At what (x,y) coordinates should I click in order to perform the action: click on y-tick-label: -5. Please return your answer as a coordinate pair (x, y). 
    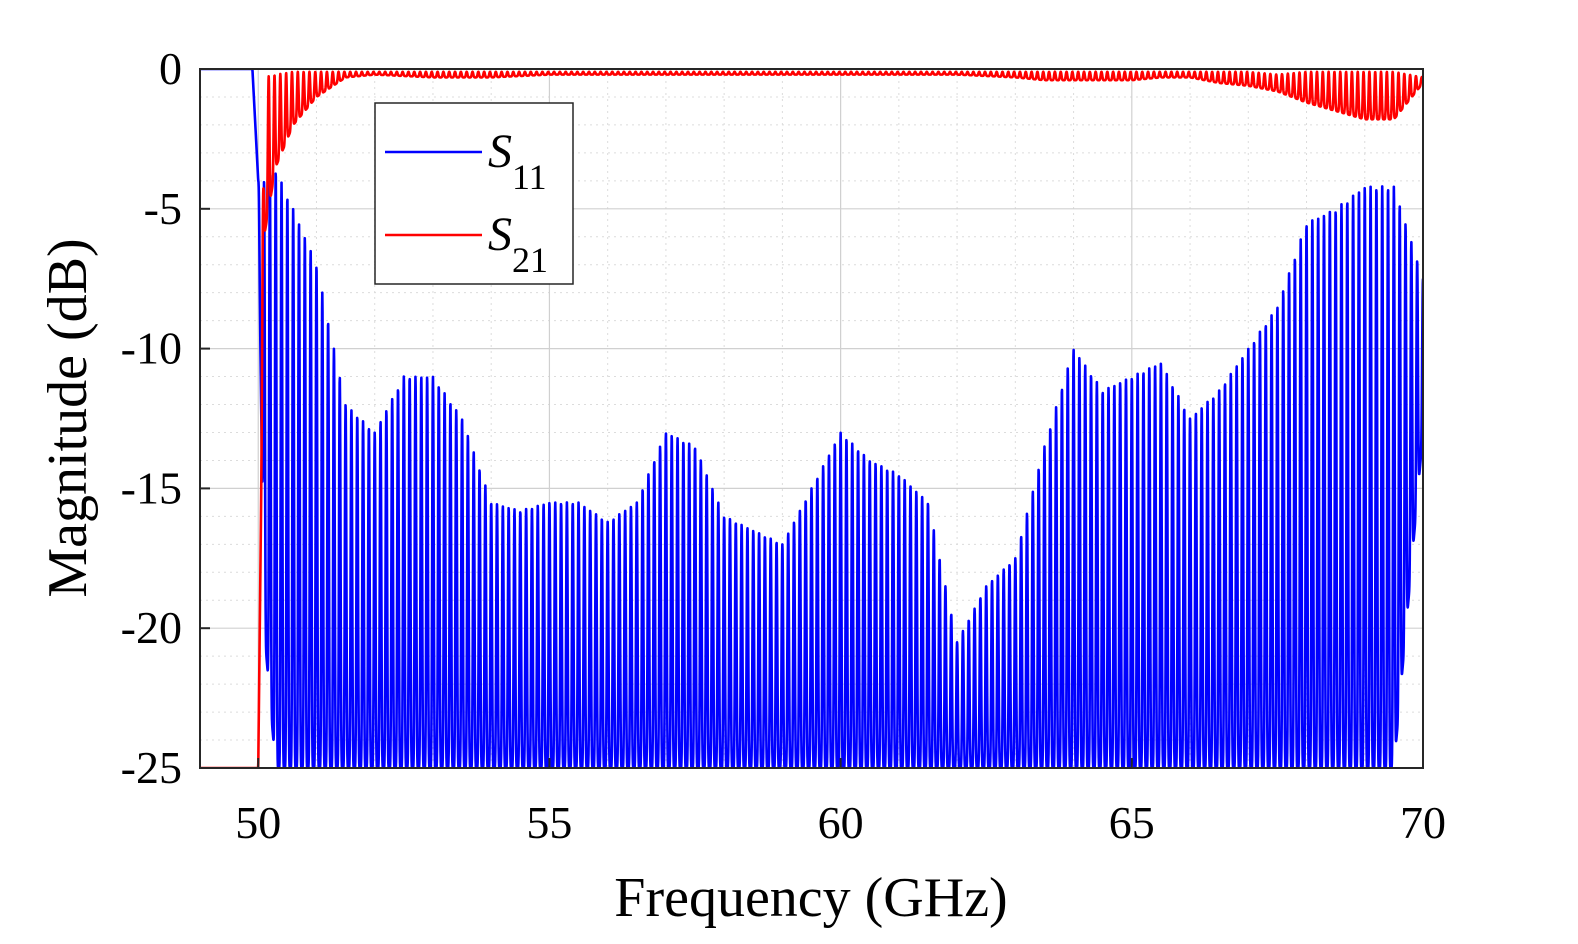
    Looking at the image, I should click on (163, 208).